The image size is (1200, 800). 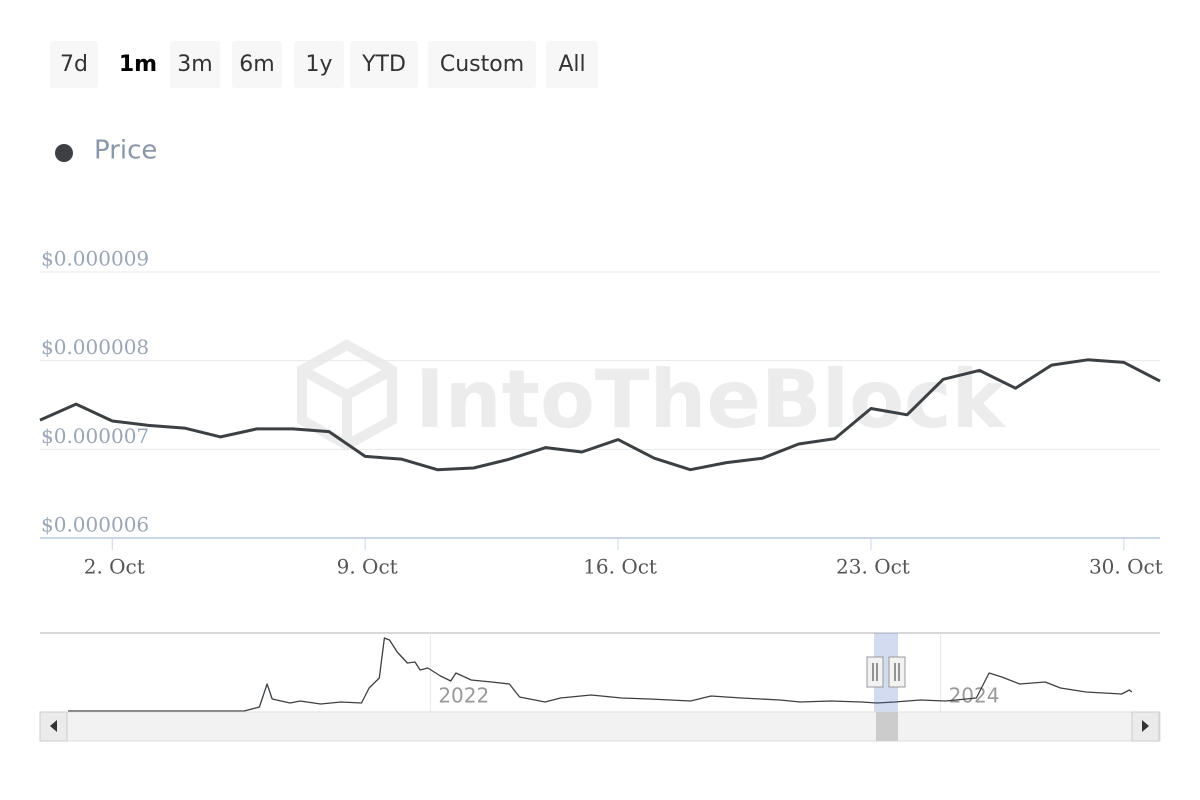 I want to click on arrow-left, so click(x=53, y=726).